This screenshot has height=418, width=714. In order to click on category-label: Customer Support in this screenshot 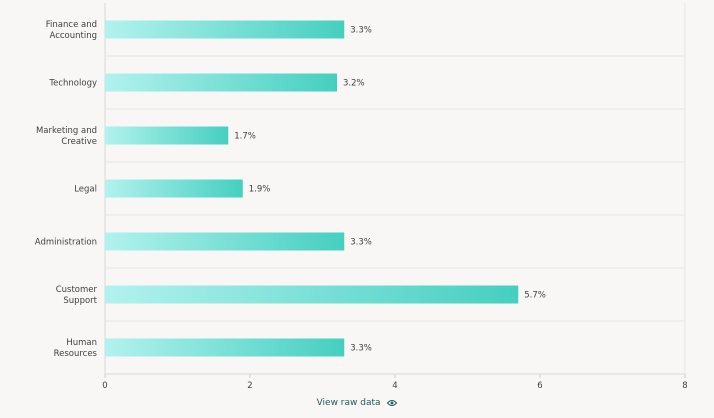, I will do `click(77, 295)`.